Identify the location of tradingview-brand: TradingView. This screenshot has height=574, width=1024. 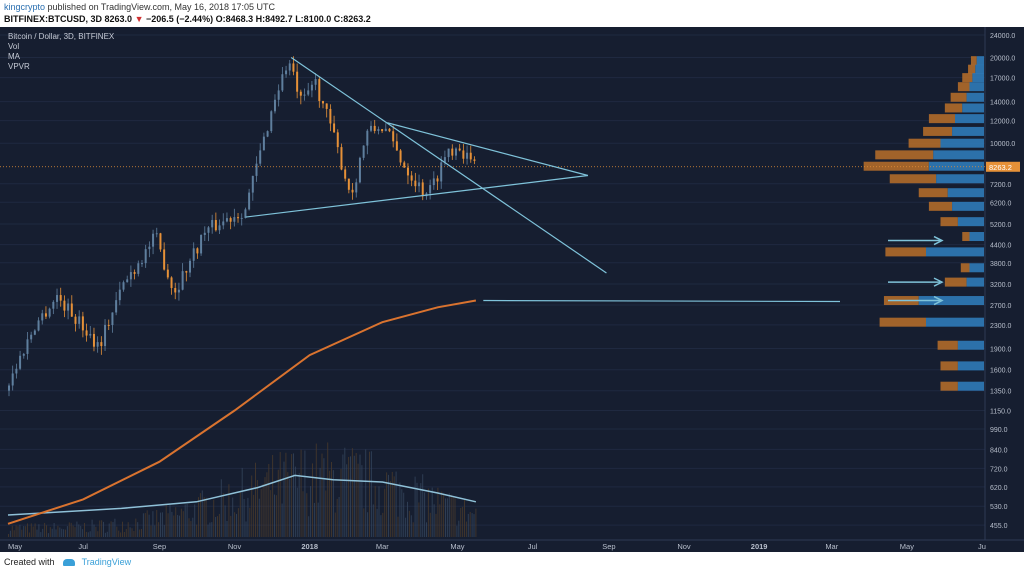
(106, 562).